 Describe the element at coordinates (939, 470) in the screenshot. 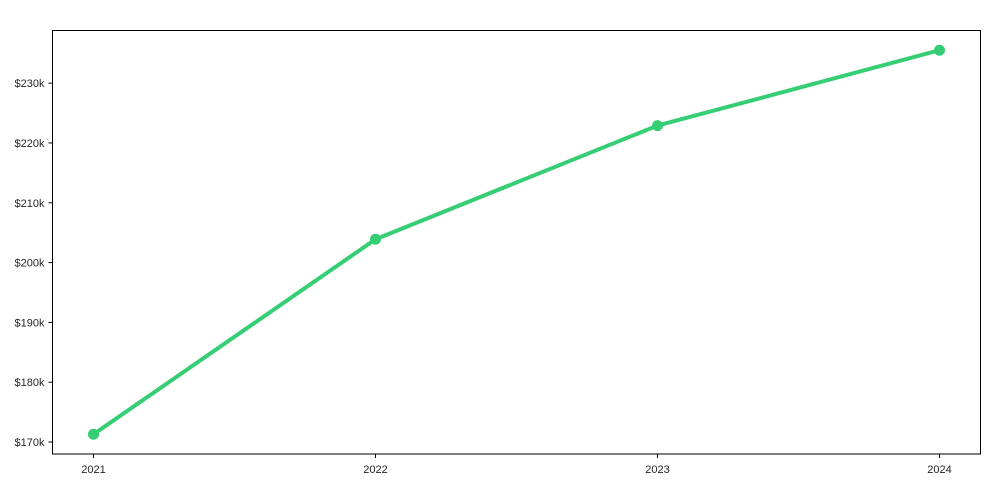

I see `x-tick-label: 2024` at that location.